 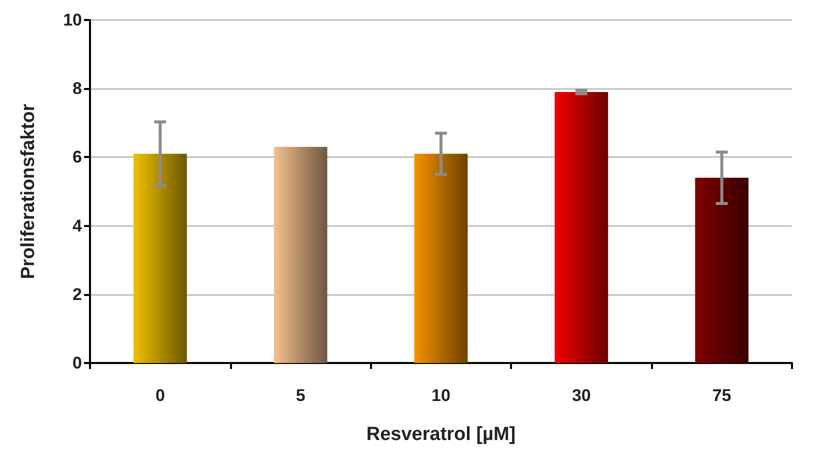 I want to click on x-tick-label: 75, so click(x=722, y=395).